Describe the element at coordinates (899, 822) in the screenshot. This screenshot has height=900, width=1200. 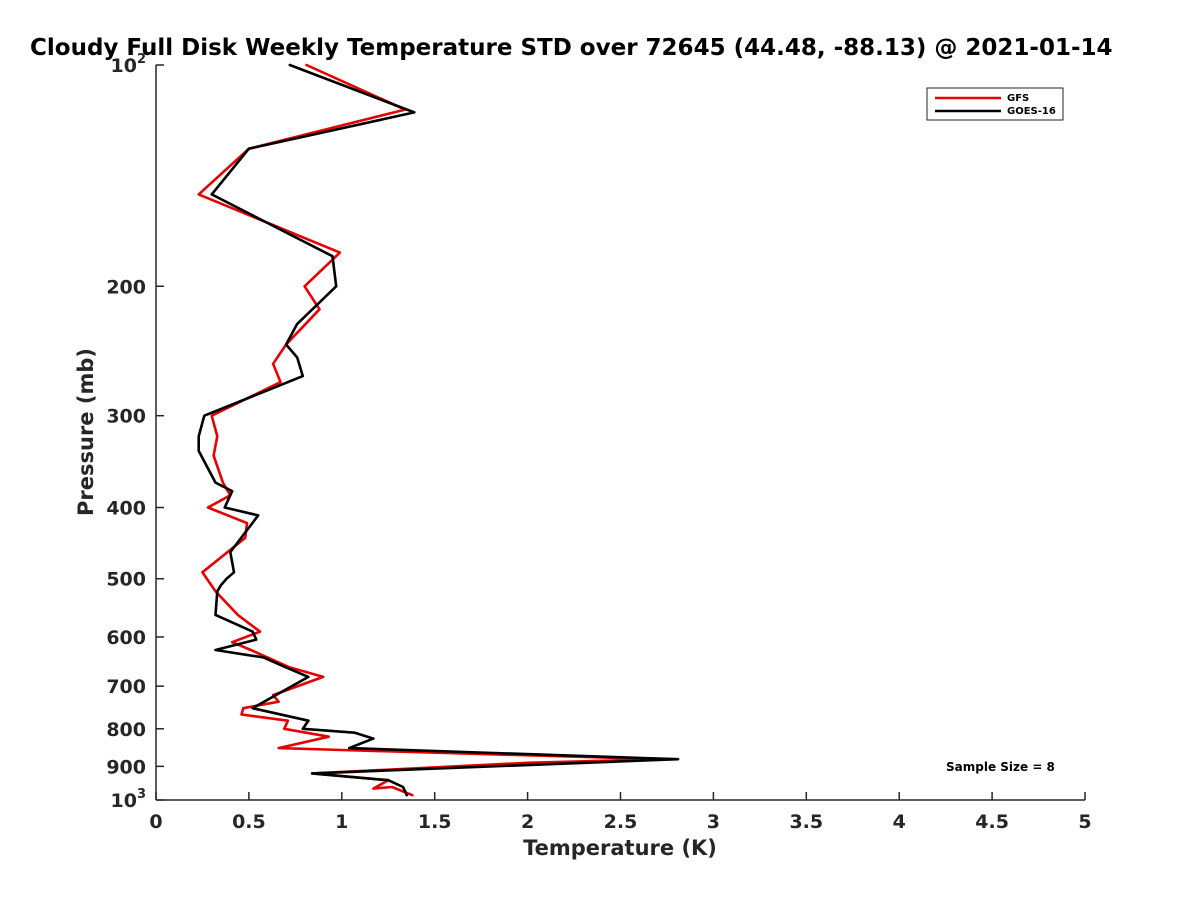
I see `x-tick-label: 4` at that location.